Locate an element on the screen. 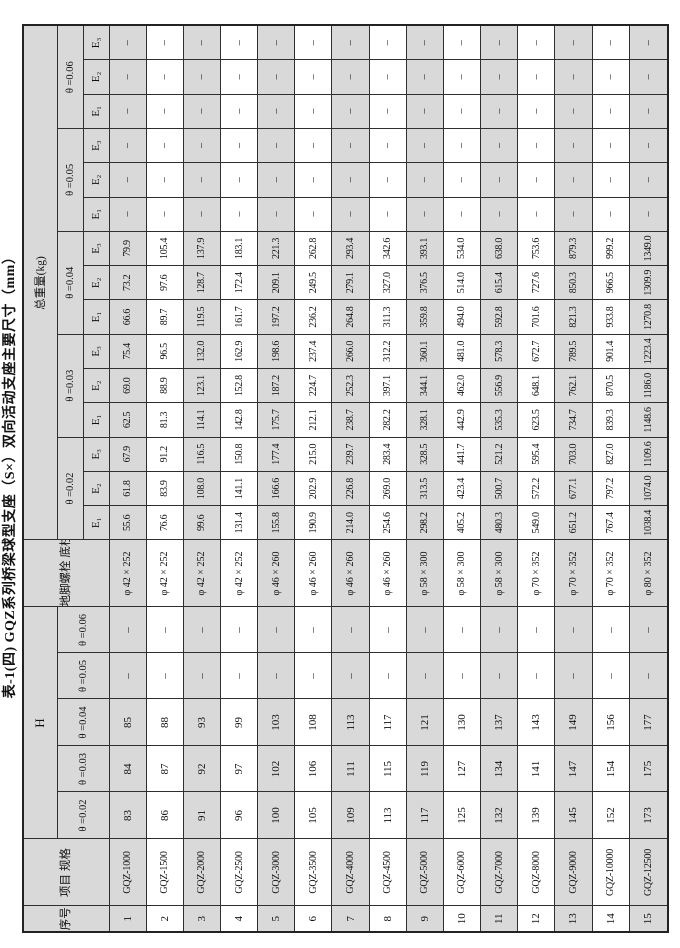  cell-h-theta-1: 84 is located at coordinates (128, 769).